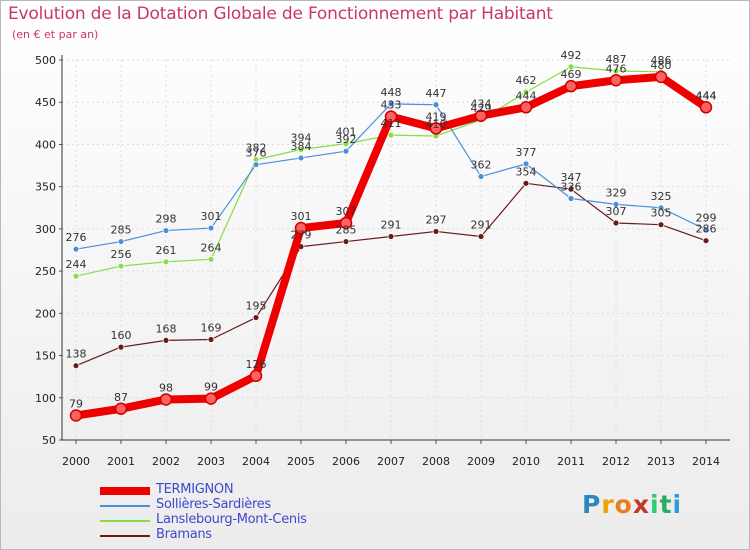 The width and height of the screenshot is (750, 550). I want to click on data-label-termignon: 444, so click(706, 95).